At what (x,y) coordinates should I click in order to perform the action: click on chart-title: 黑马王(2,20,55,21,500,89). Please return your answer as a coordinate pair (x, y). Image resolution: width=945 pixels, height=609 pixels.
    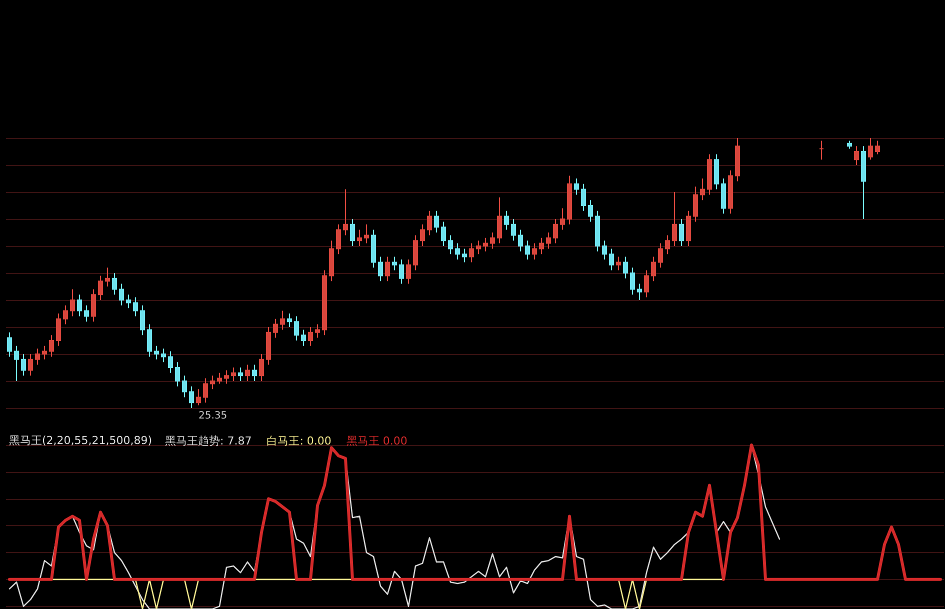
    Looking at the image, I should click on (80, 440).